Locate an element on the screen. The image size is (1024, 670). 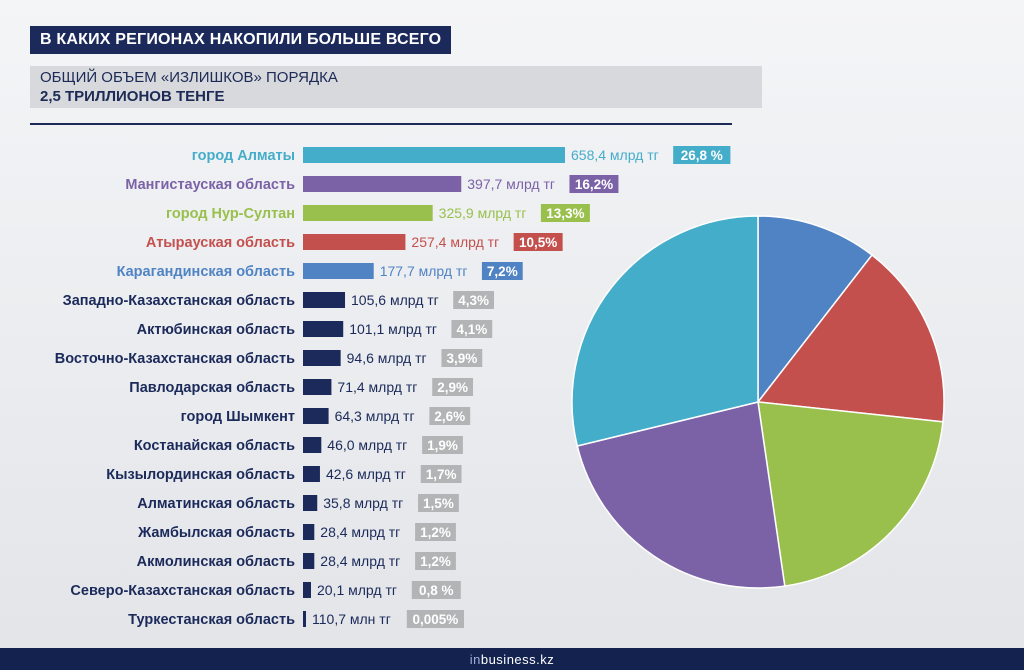
header-divider is located at coordinates (381, 124).